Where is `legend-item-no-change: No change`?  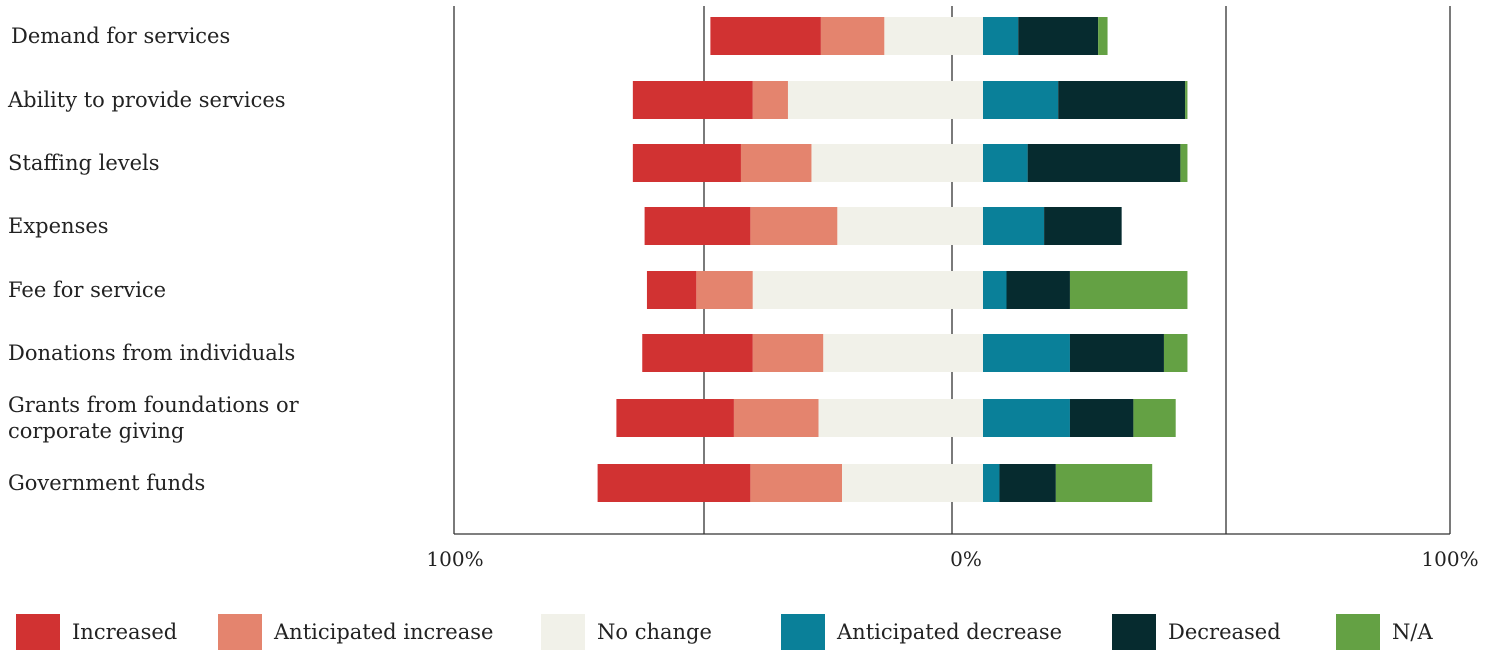
legend-item-no-change: No change is located at coordinates (626, 632).